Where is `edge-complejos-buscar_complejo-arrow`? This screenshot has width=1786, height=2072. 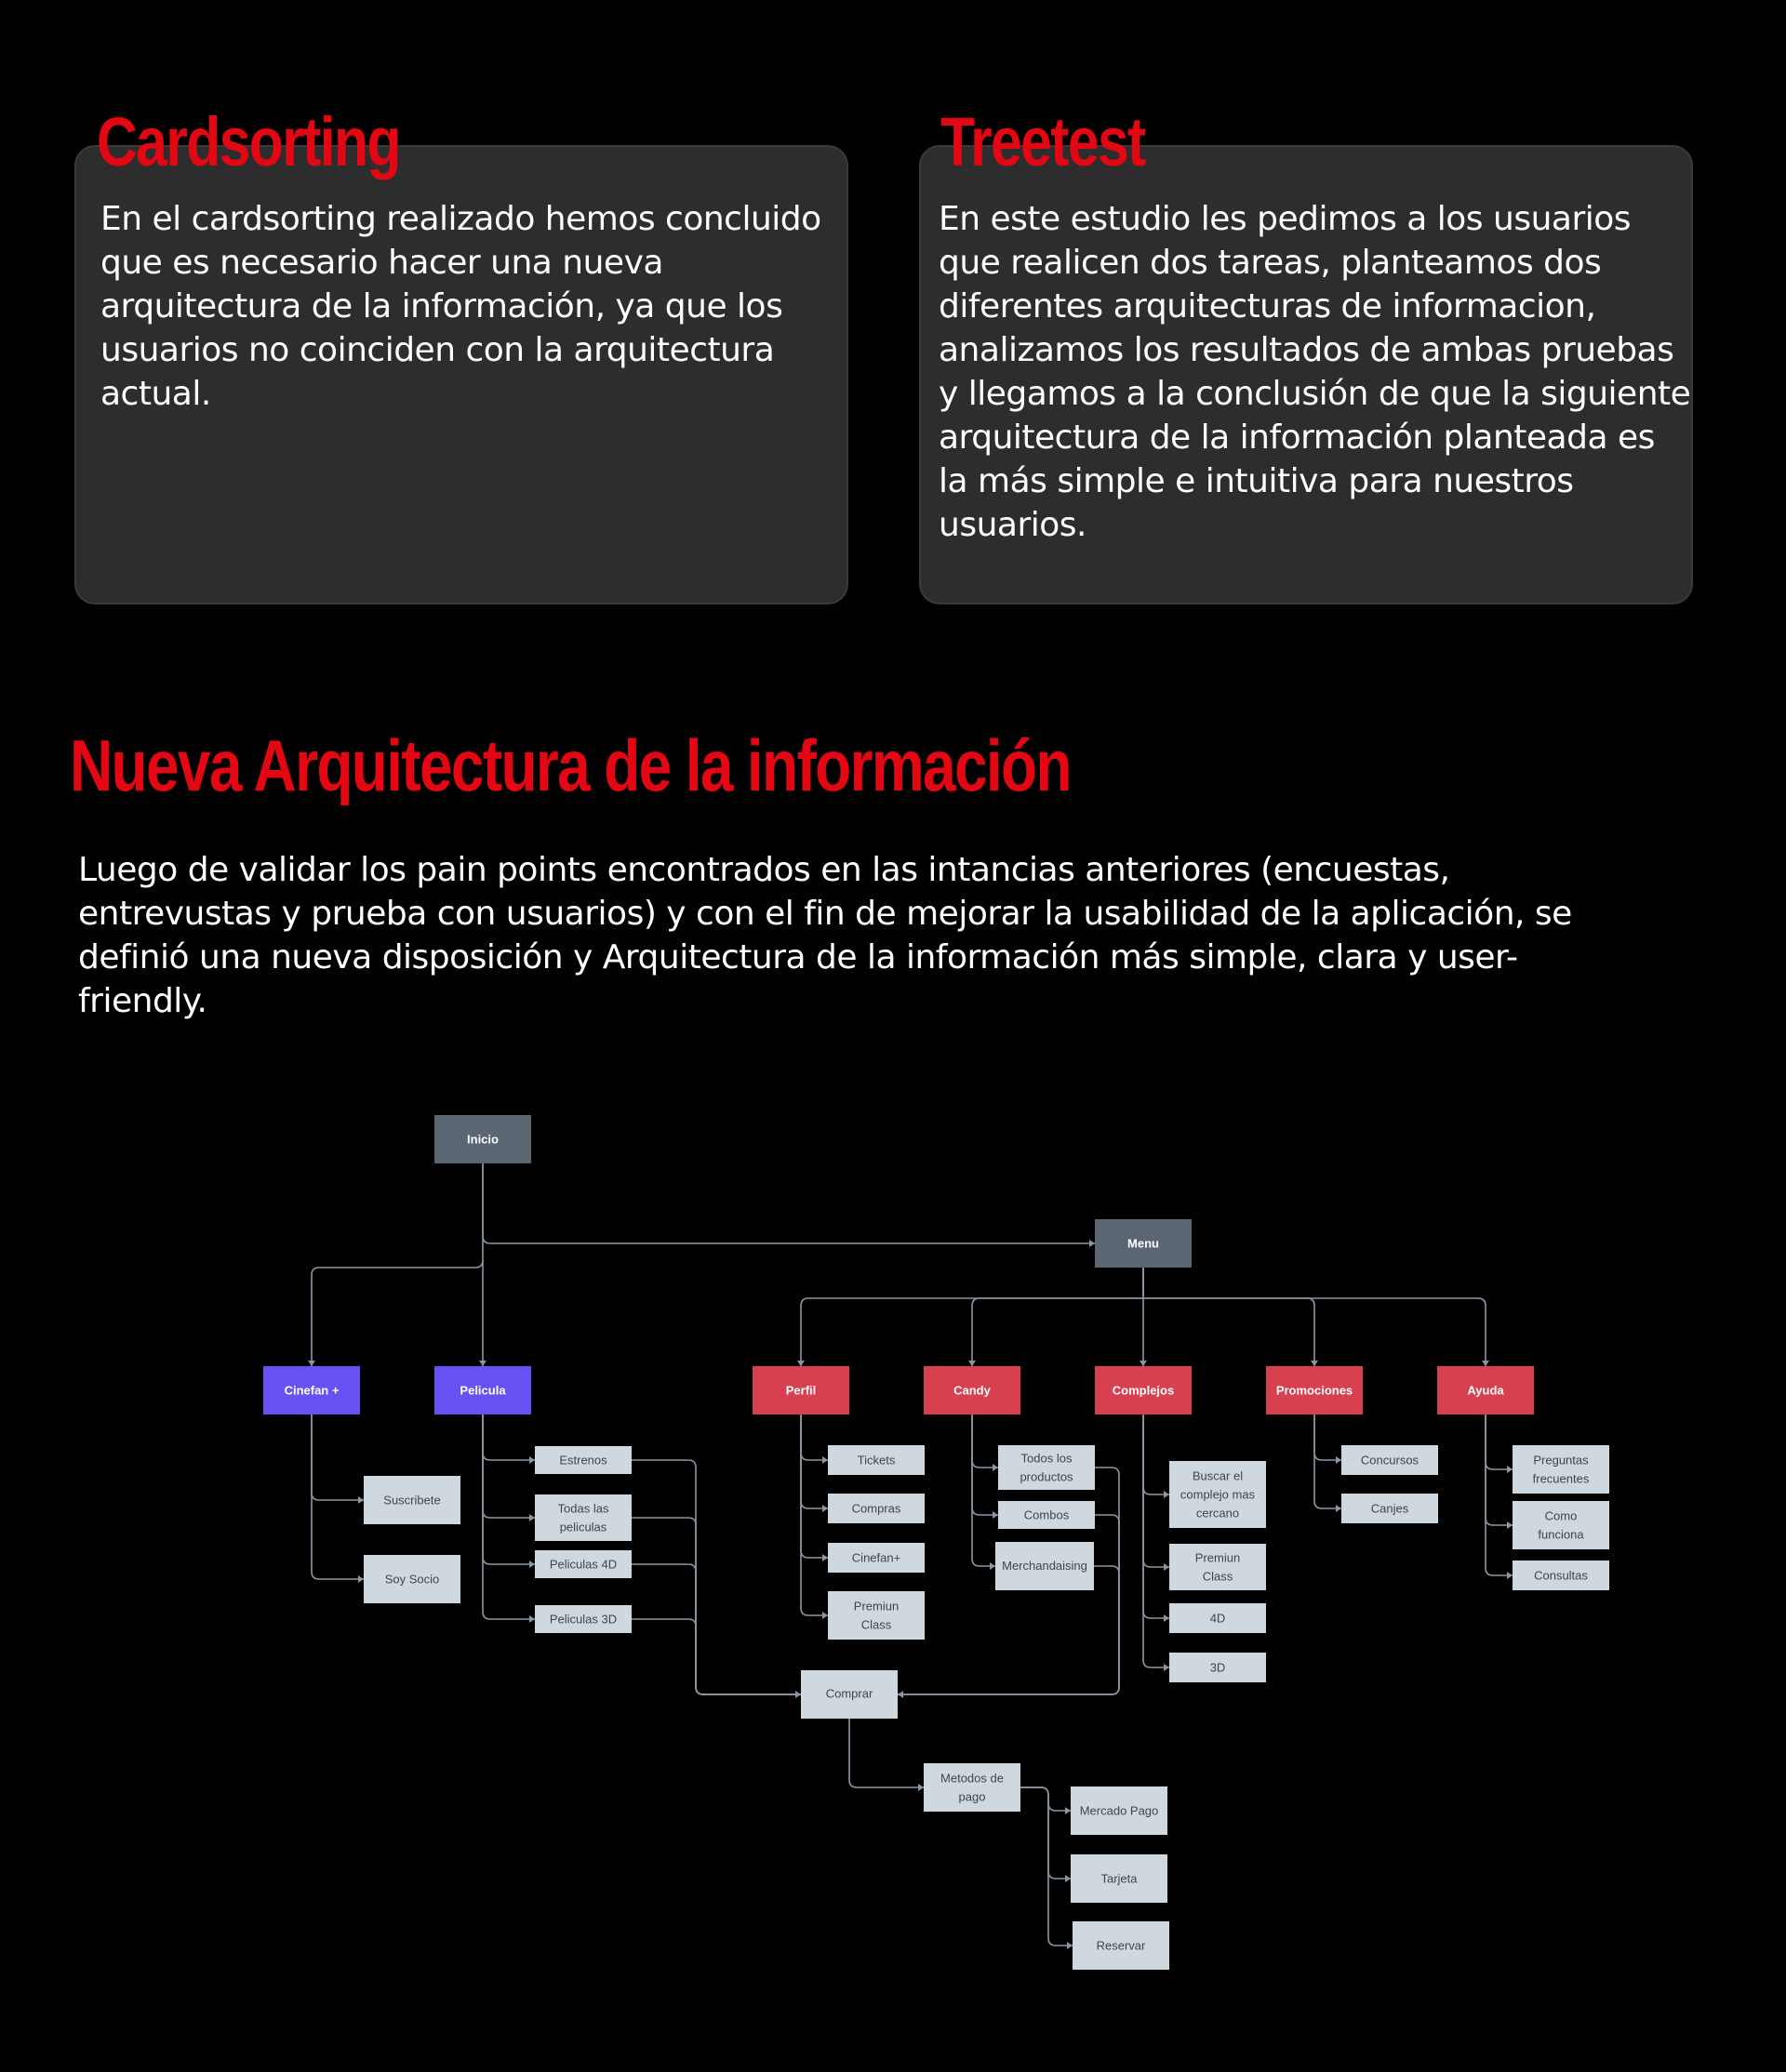 edge-complejos-buscar_complejo-arrow is located at coordinates (1166, 1494).